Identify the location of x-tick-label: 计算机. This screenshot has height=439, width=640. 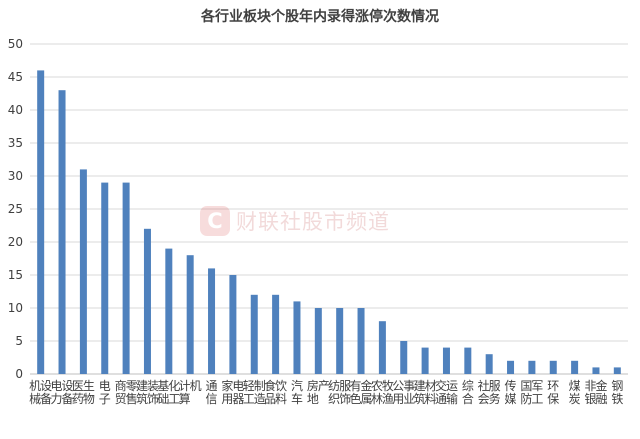
(190, 392).